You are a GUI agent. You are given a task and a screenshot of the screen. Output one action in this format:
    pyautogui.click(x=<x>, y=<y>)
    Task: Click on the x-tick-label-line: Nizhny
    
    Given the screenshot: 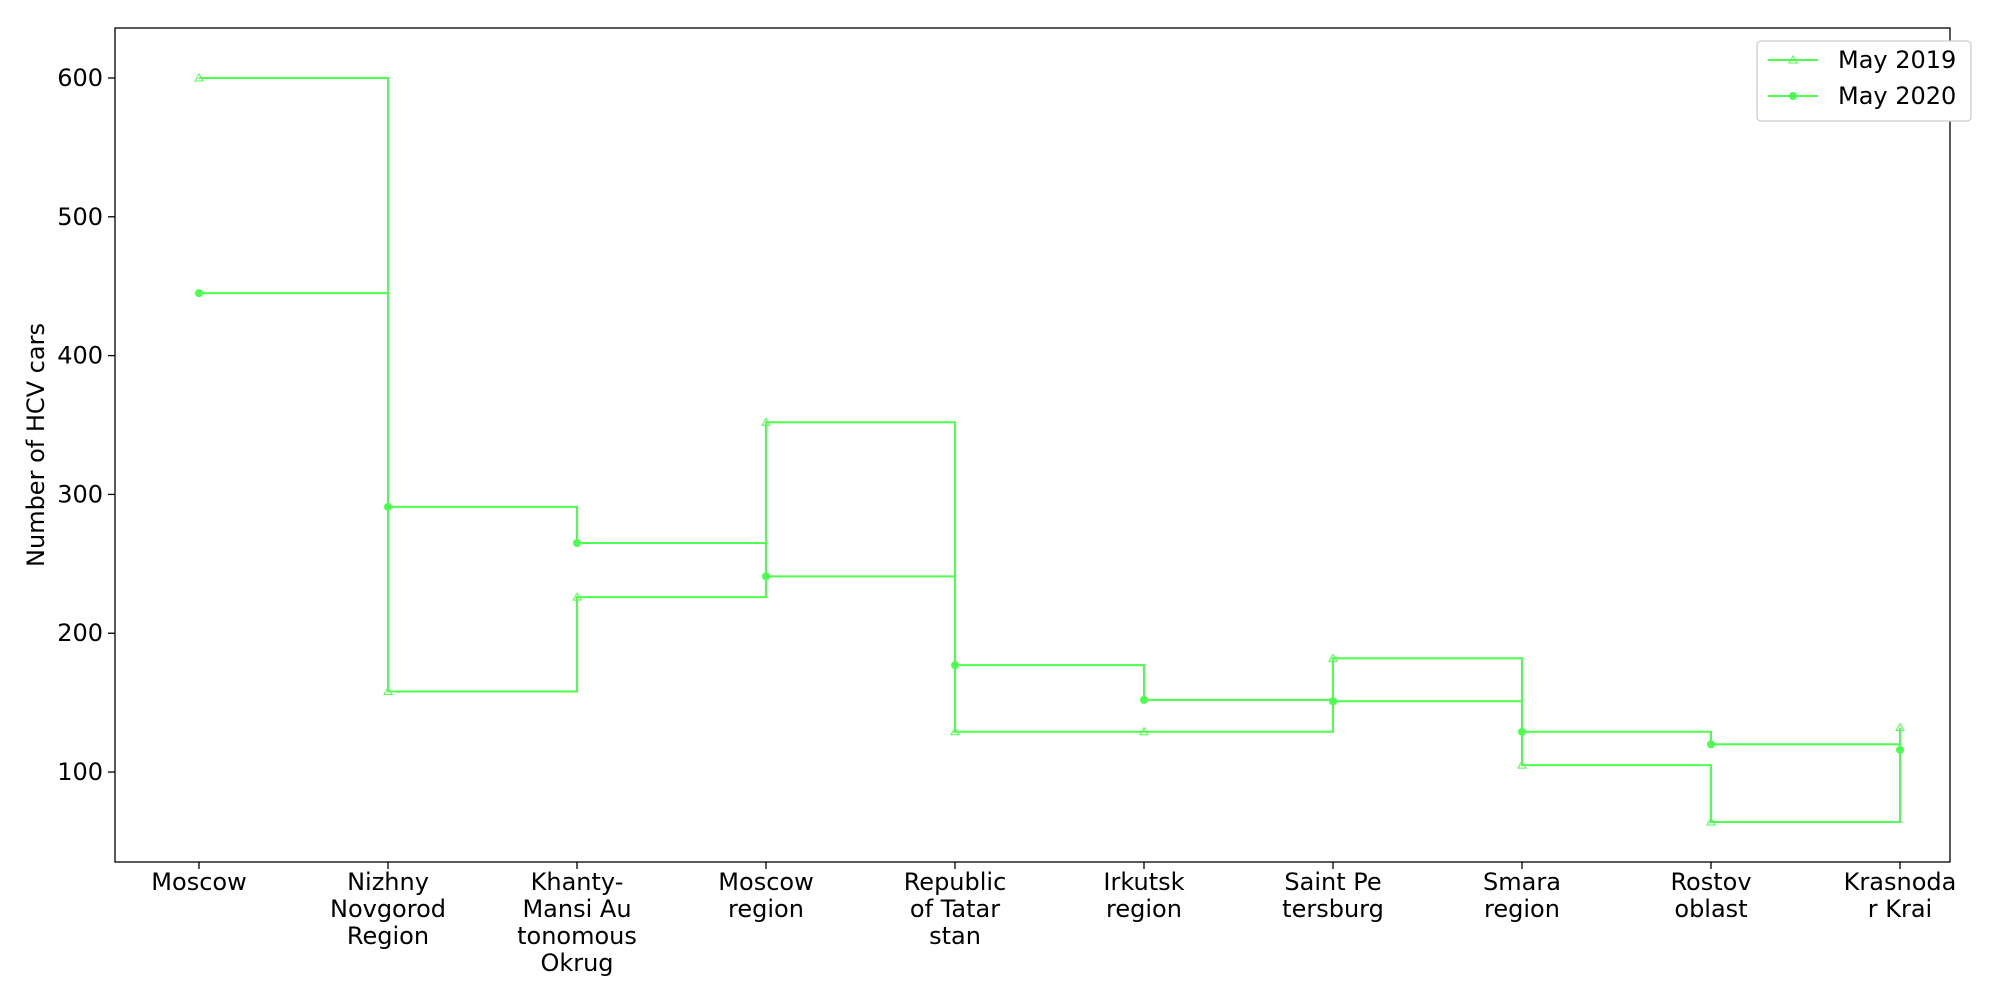 What is the action you would take?
    pyautogui.click(x=388, y=882)
    